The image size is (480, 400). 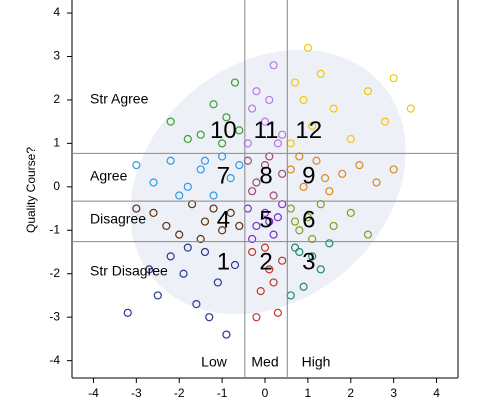 I want to click on cell-label: 12, so click(x=308, y=130).